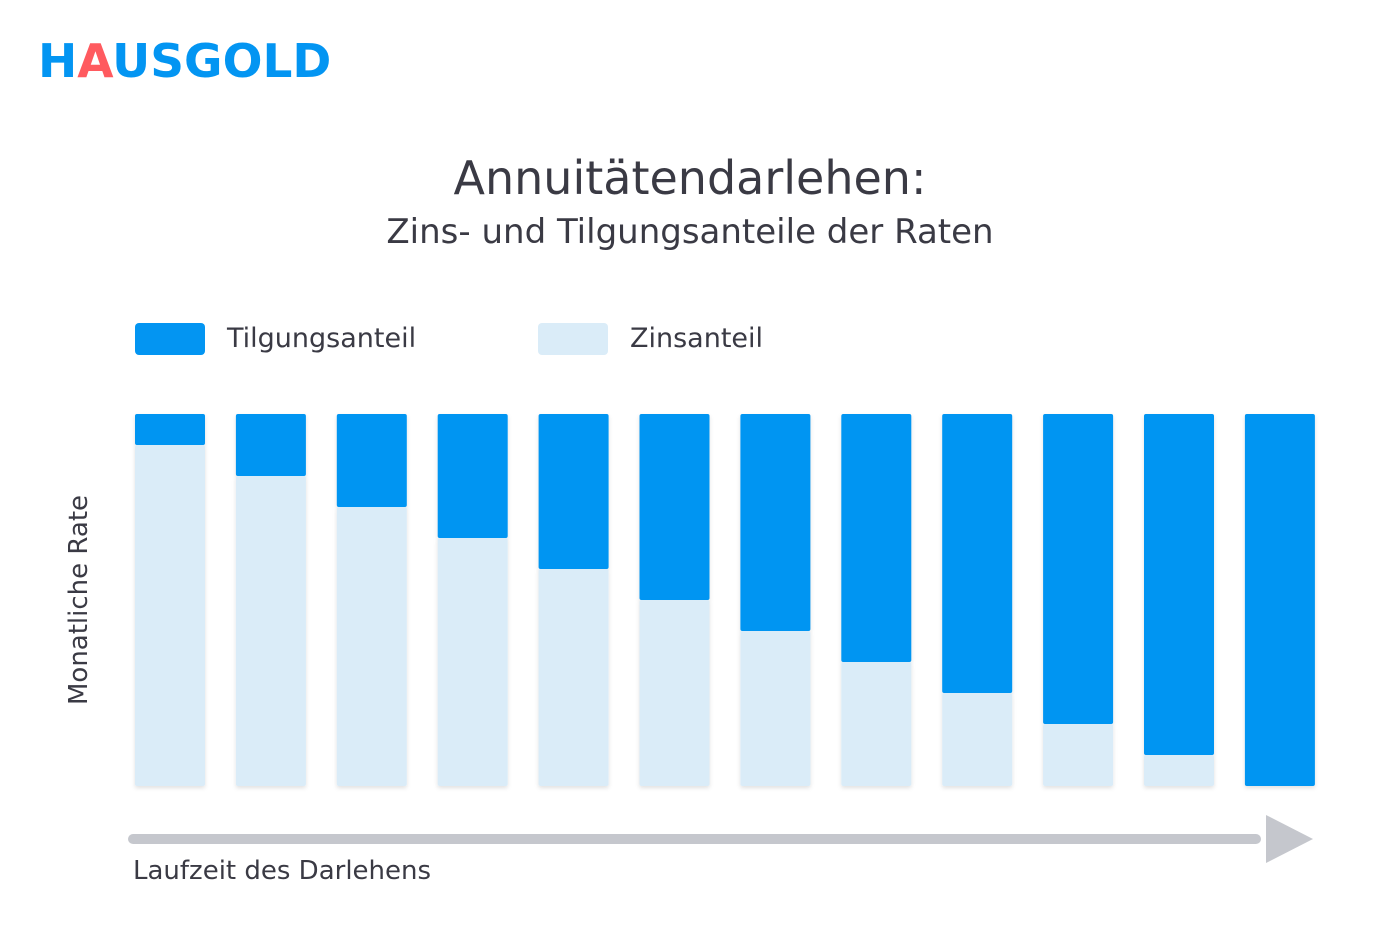 The height and width of the screenshot is (945, 1380). Describe the element at coordinates (167, 61) in the screenshot. I see `logo-letter: S` at that location.